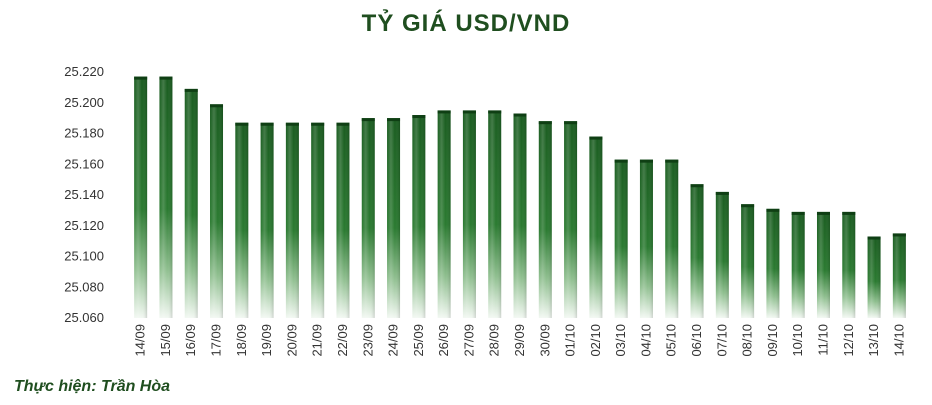  What do you see at coordinates (797, 340) in the screenshot?
I see `x-tick-label: 10/10` at bounding box center [797, 340].